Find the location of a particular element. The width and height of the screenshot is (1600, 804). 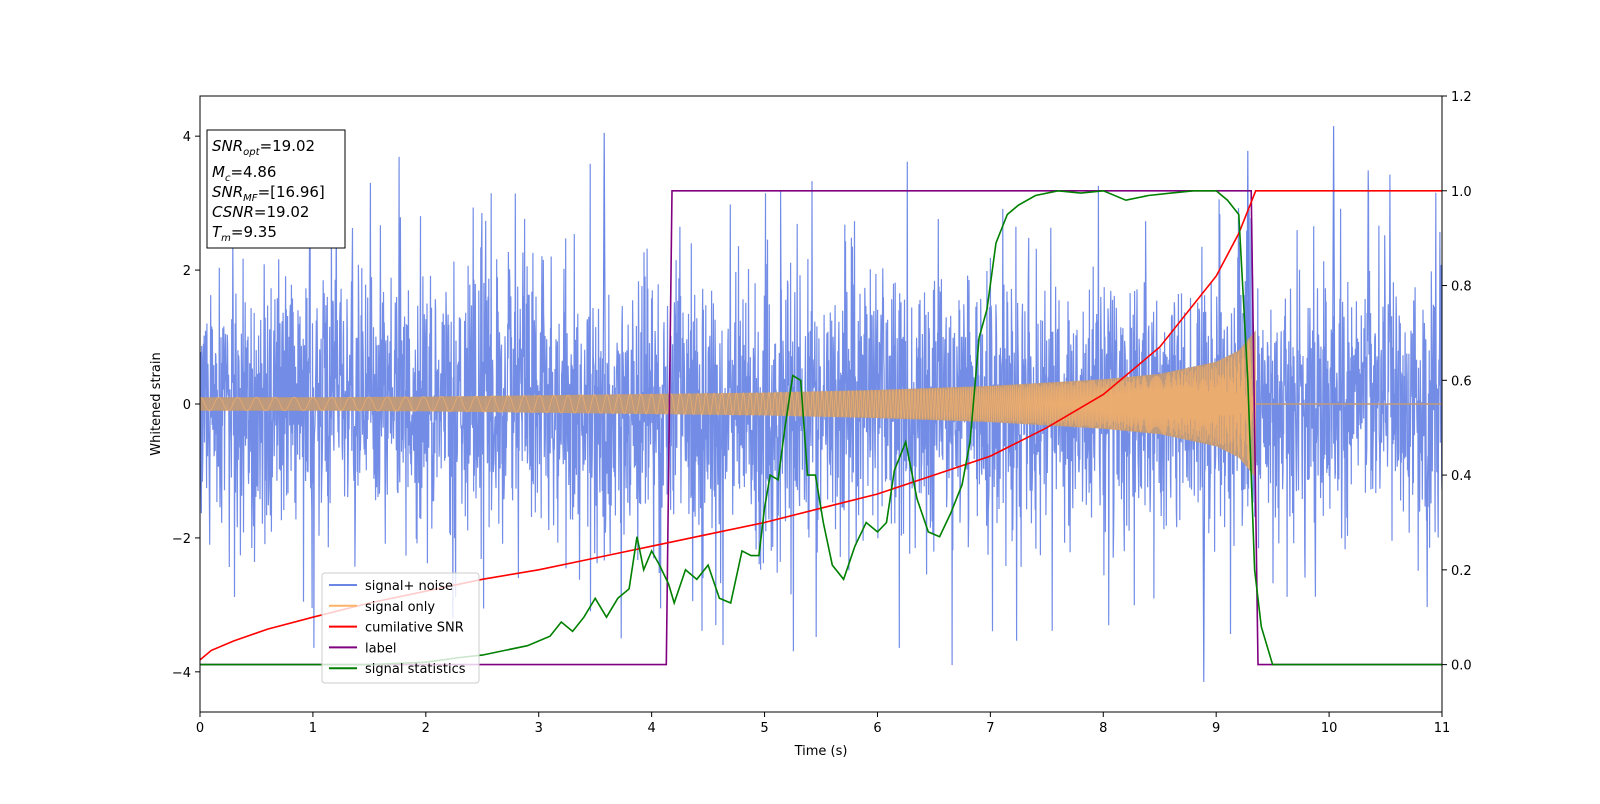

y-left-tick-label: 2 is located at coordinates (187, 271).